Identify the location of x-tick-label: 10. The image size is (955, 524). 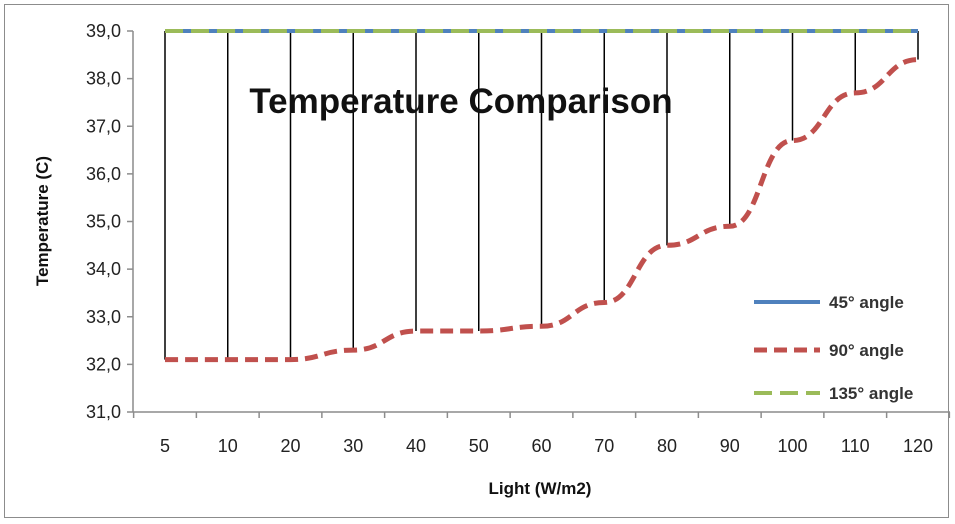
(228, 446).